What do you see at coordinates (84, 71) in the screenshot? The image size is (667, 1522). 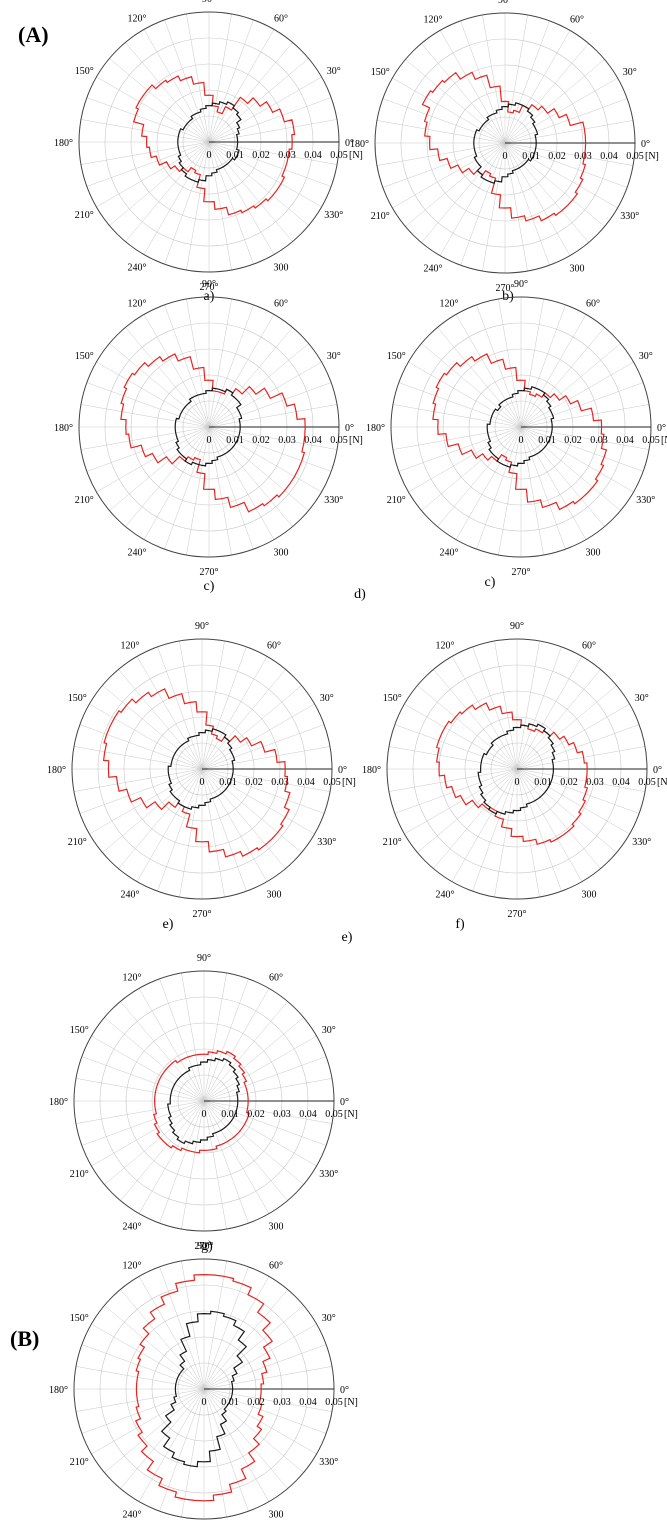 I see `angle-tick-label: 150°` at bounding box center [84, 71].